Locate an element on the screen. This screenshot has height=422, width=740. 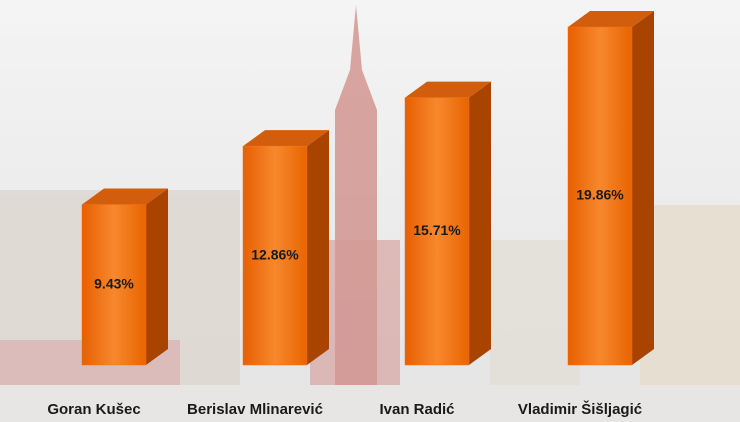
x-tick-label: Goran Kušec is located at coordinates (93, 409).